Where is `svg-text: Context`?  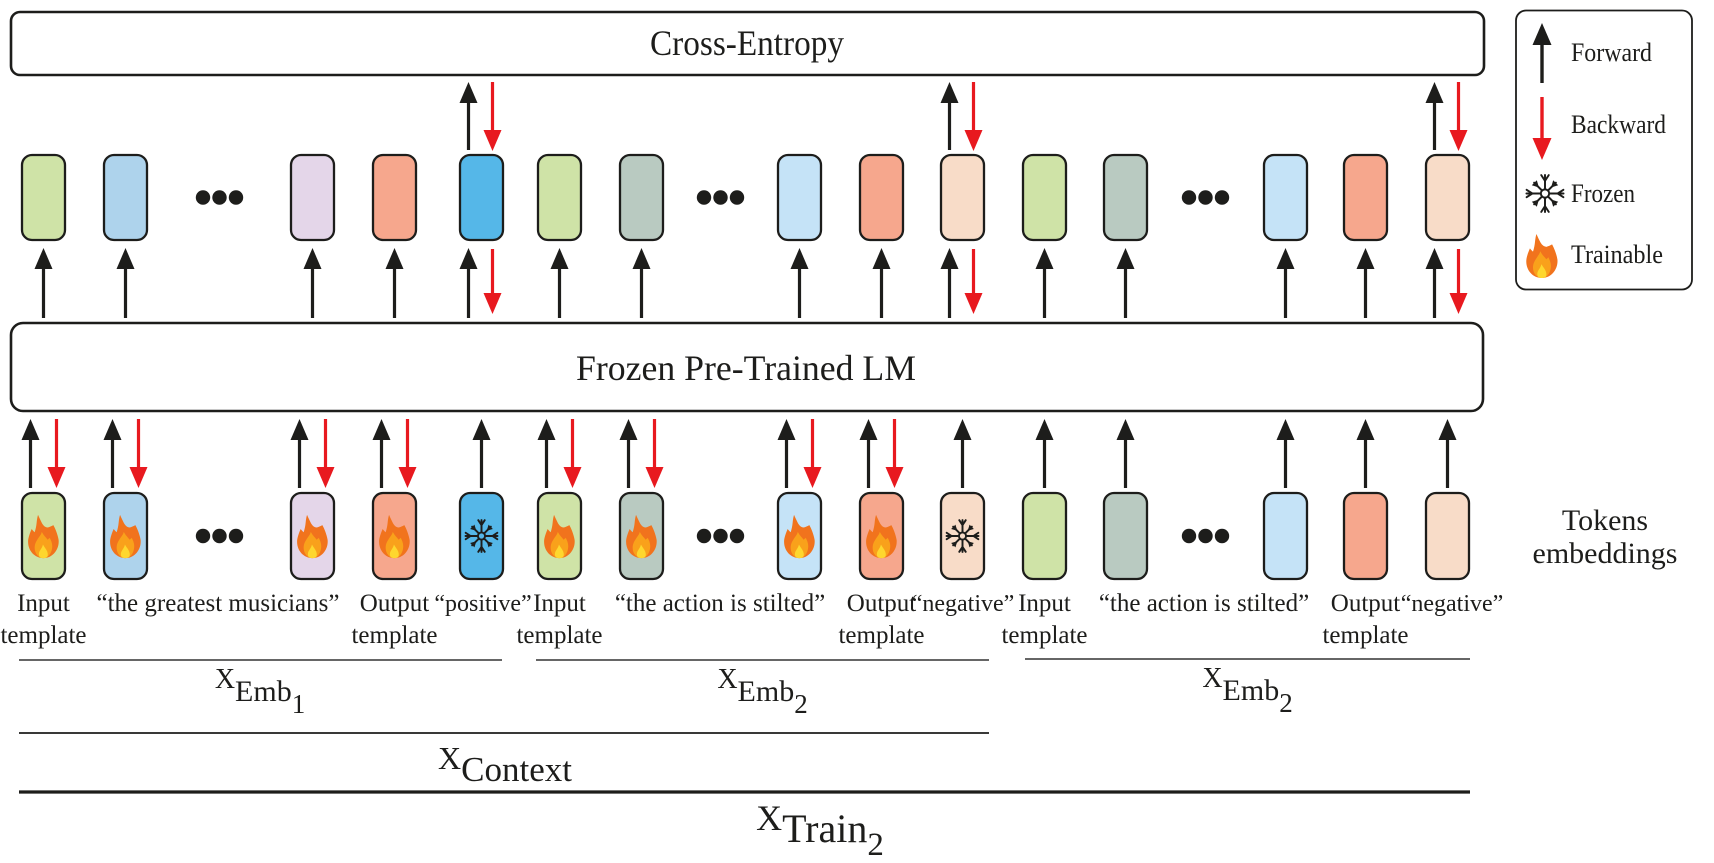
svg-text: Context is located at coordinates (516, 769).